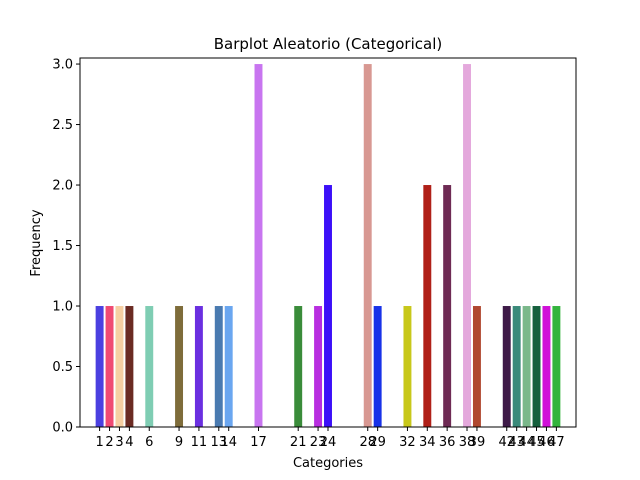  I want to click on x-tick-label: 3, so click(119, 442).